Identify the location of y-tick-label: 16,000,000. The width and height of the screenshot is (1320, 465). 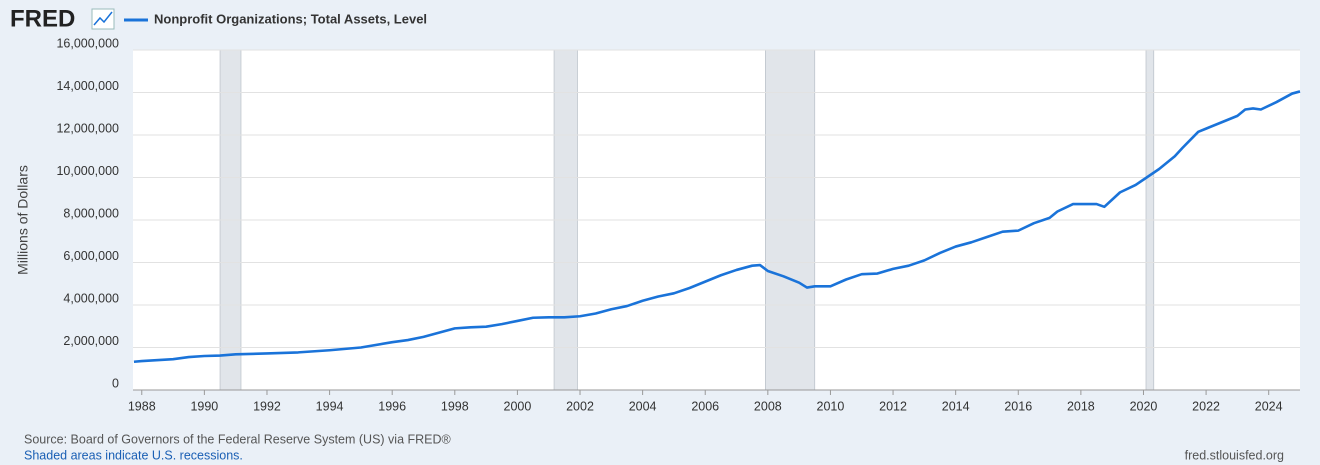
(87, 43).